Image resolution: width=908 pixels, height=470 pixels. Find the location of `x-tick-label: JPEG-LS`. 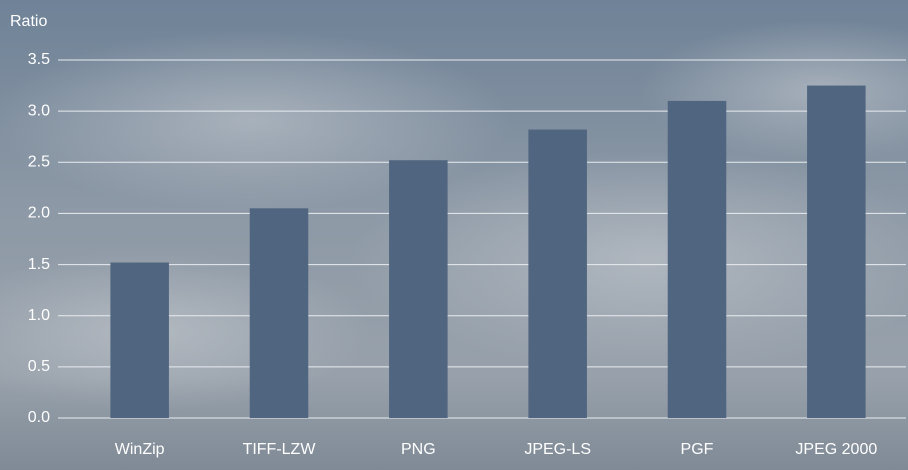

x-tick-label: JPEG-LS is located at coordinates (557, 449).